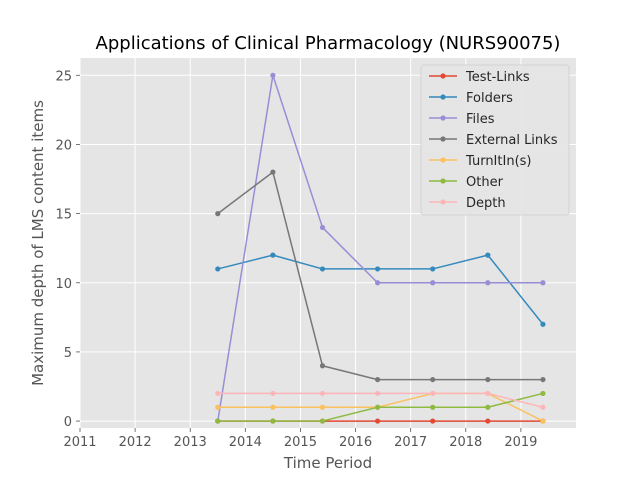 This screenshot has height=480, width=640. Describe the element at coordinates (68, 353) in the screenshot. I see `y-tick-label: 5` at that location.